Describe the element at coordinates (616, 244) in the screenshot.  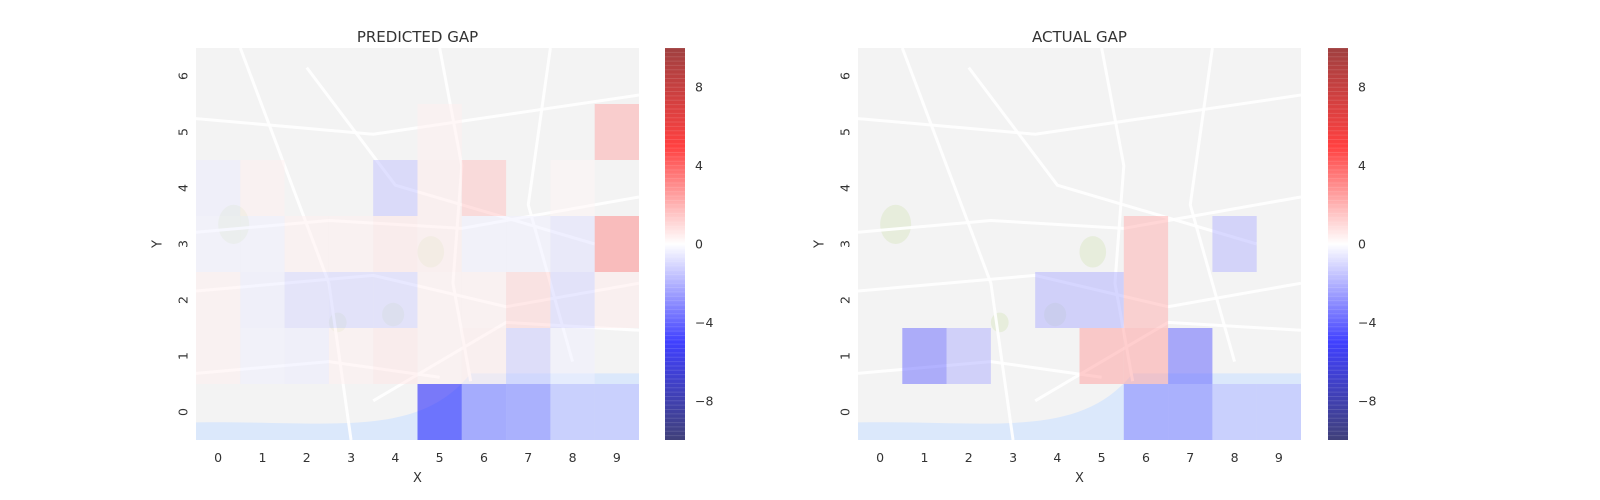
I see `heatmap-cell-x9-y3` at that location.